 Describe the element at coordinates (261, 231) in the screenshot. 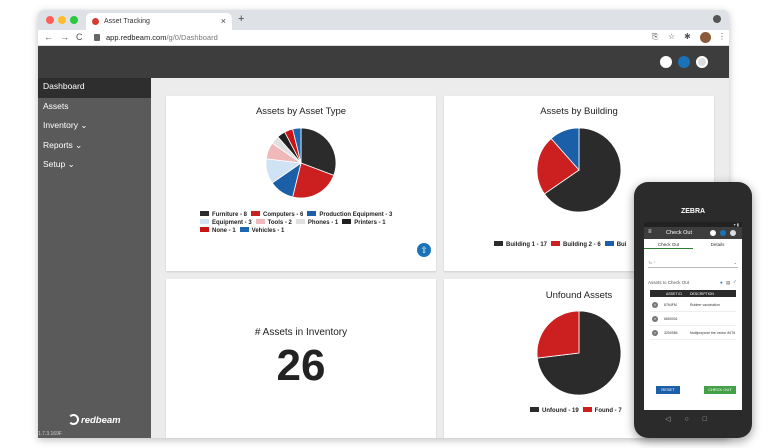

I see `legend-item: Vehicles - 1` at that location.